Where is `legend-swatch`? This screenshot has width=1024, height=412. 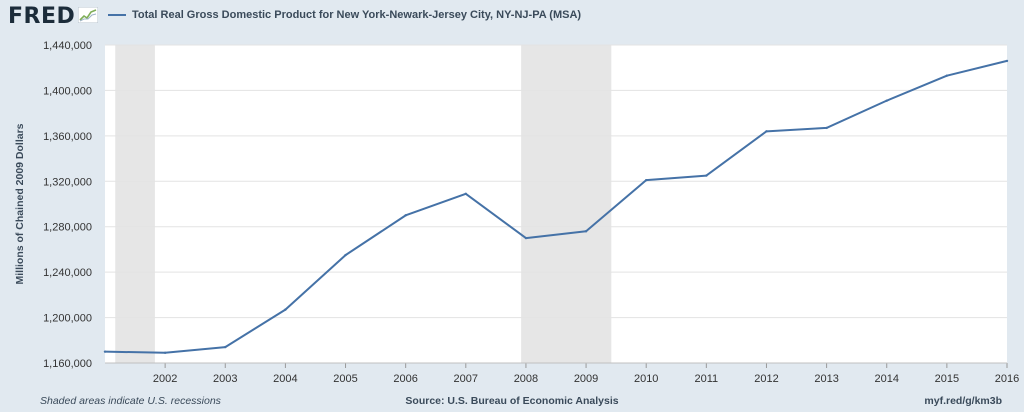
legend-swatch is located at coordinates (117, 15).